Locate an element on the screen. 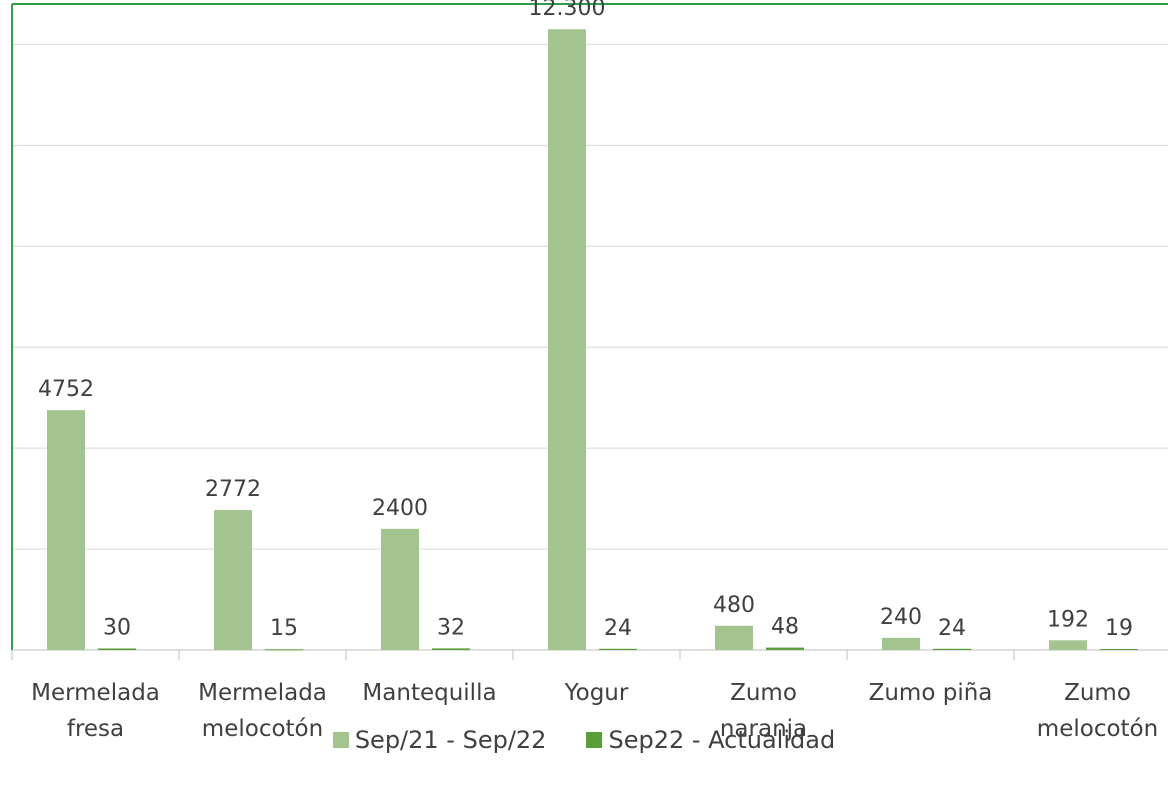  legend-item-series-1: Sep/21 - Sep/22 is located at coordinates (439, 740).